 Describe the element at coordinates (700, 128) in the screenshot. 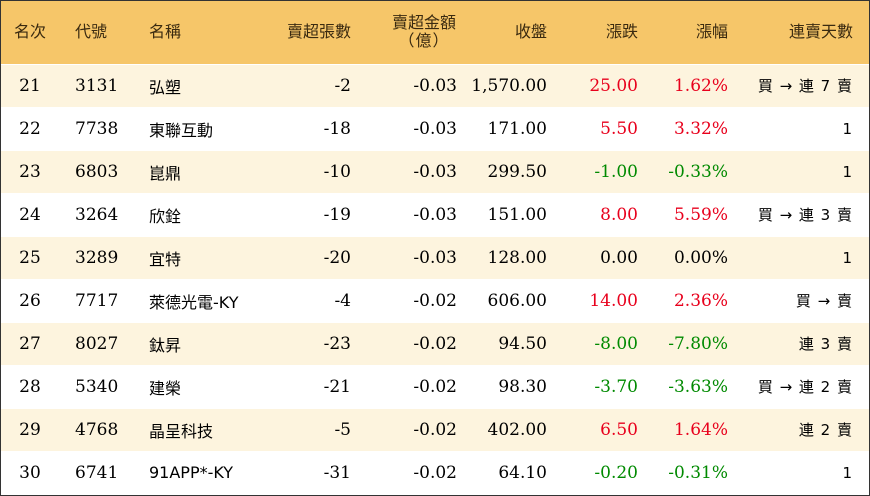

I see `cell-change-pct: 3.32%` at that location.